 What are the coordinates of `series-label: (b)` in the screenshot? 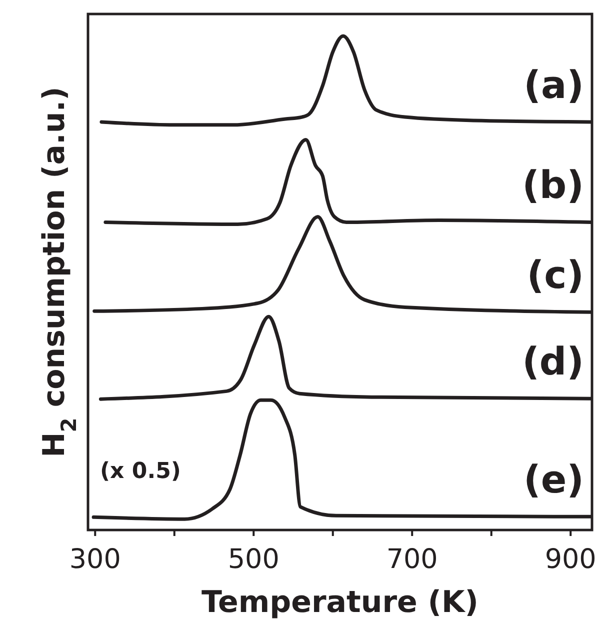 It's located at (553, 185).